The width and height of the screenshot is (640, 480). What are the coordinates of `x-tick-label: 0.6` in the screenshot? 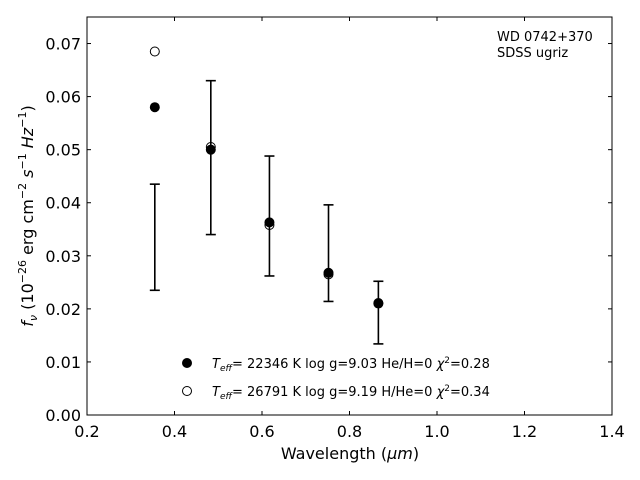 It's located at (261, 431).